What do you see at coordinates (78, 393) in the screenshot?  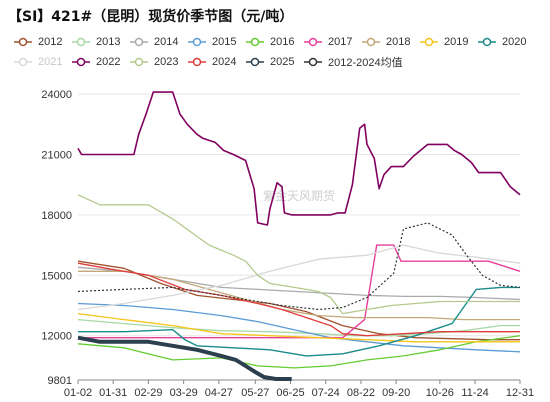 I see `x-tick-label: 01-02` at bounding box center [78, 393].